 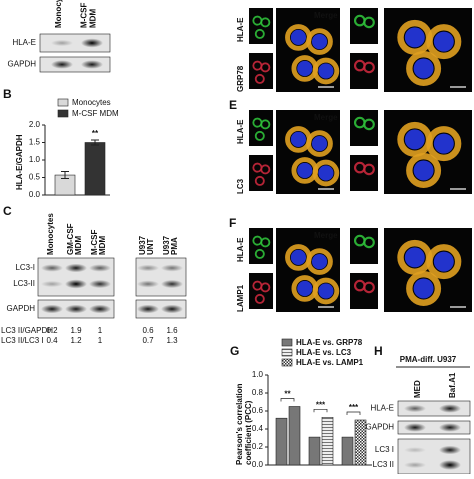 I want to click on legend-label: M-CSF MDM, so click(x=95, y=113).